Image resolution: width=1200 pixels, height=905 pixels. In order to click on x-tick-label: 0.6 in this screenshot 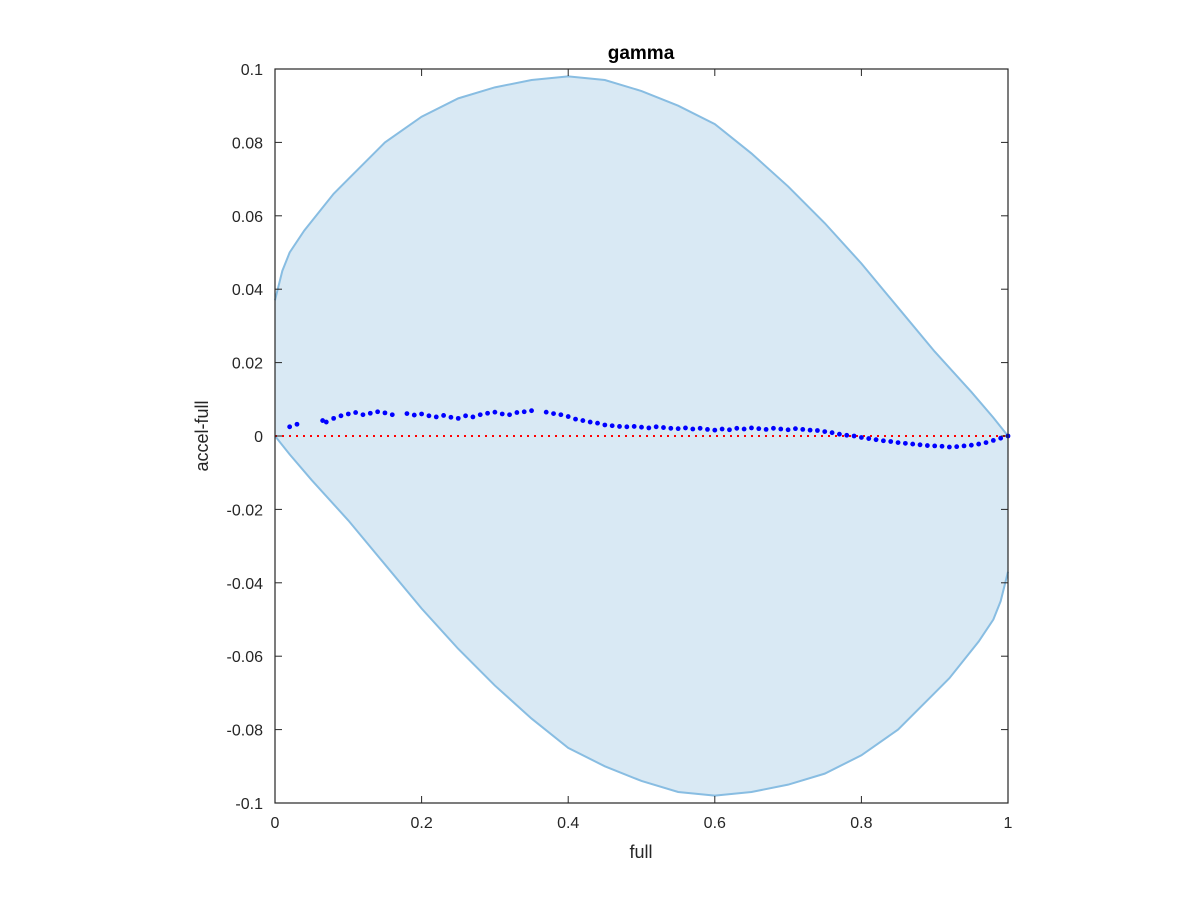, I will do `click(715, 823)`.